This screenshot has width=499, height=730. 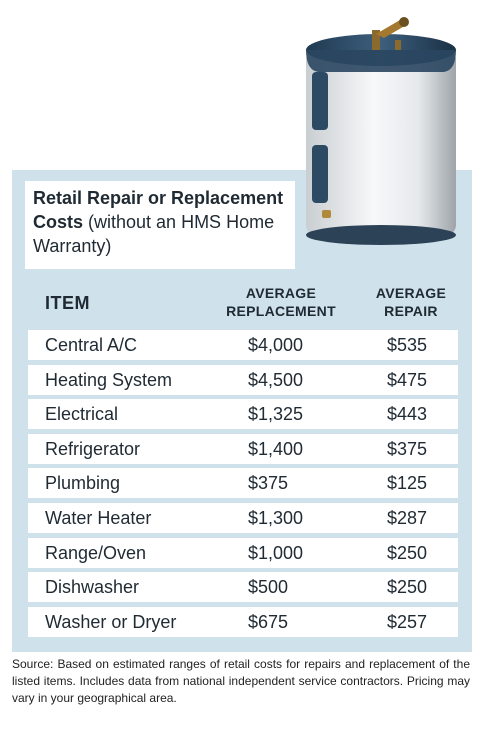 What do you see at coordinates (96, 552) in the screenshot?
I see `cell-item: Range/Oven` at bounding box center [96, 552].